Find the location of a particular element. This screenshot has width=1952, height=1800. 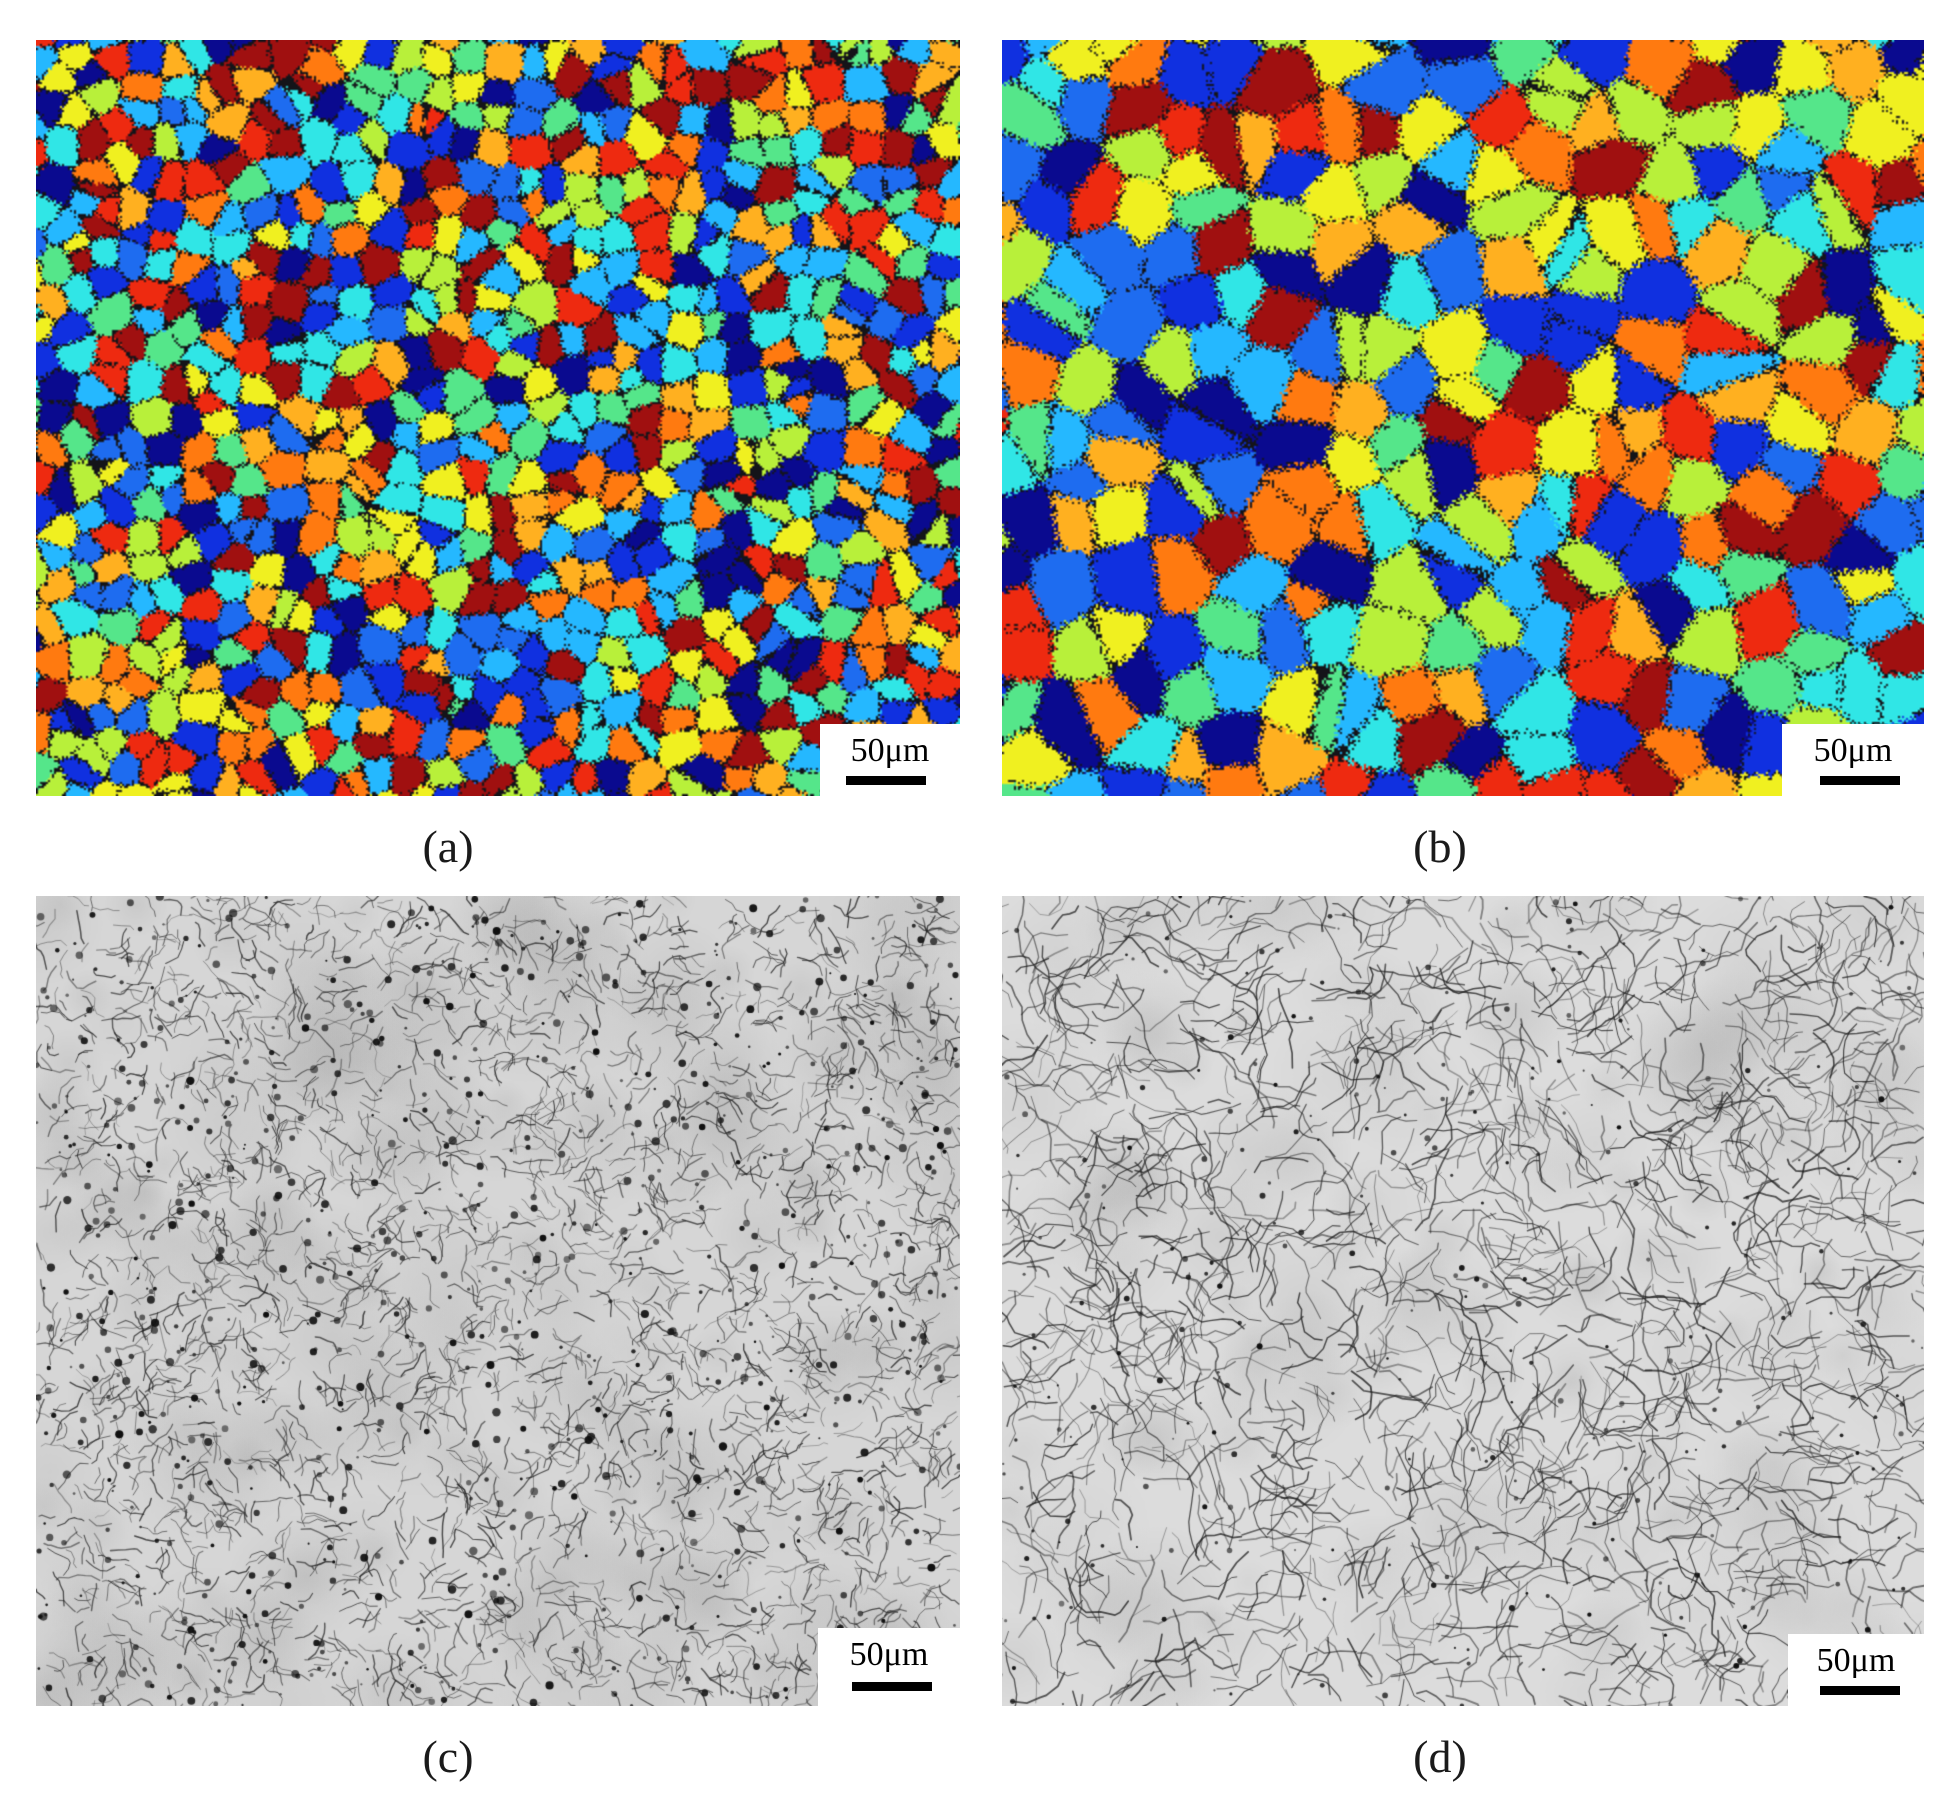

scale-bar-c: 50μm is located at coordinates (889, 1667).